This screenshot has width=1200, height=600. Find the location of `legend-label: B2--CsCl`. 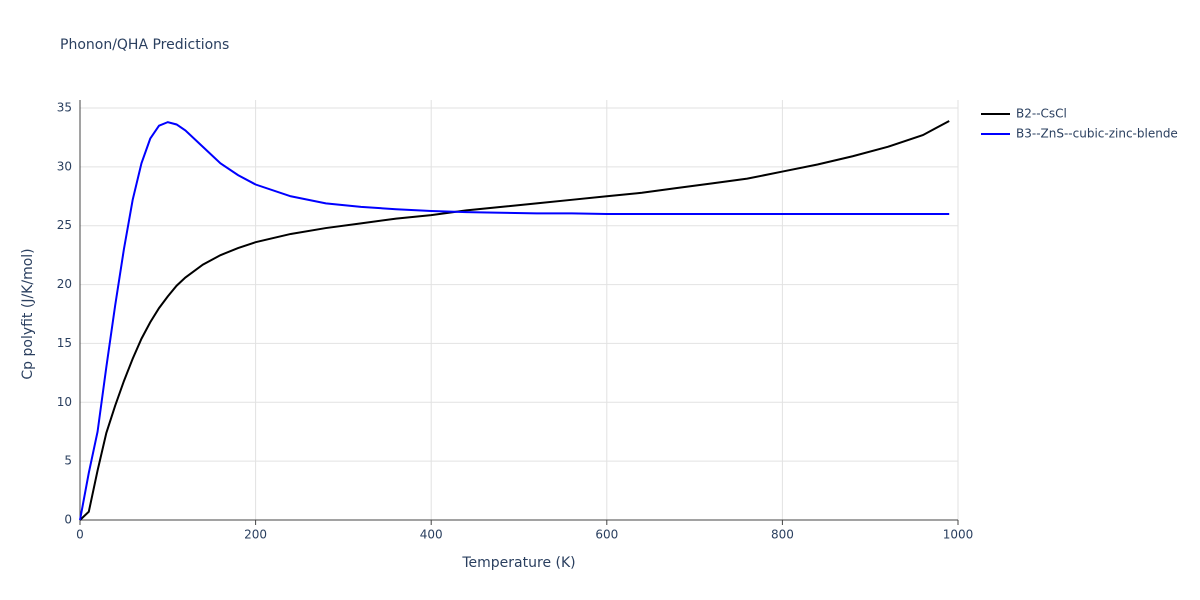

legend-label: B2--CsCl is located at coordinates (1041, 114).